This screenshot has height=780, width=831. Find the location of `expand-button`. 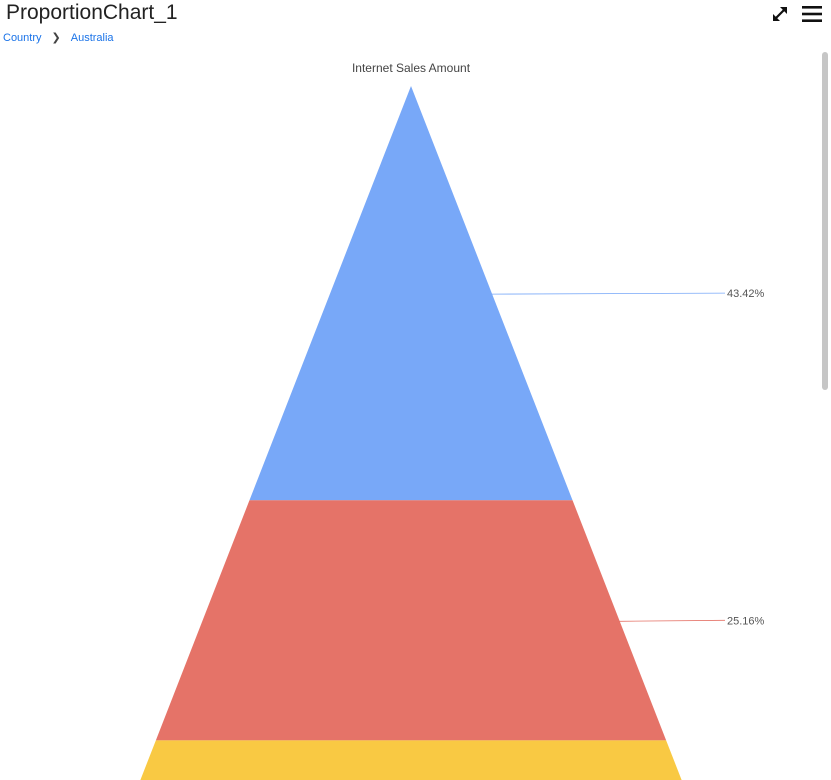

expand-button is located at coordinates (780, 14).